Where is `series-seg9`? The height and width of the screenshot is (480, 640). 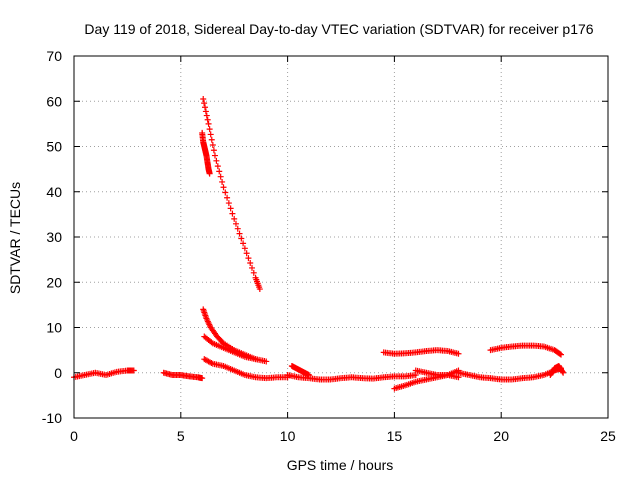 series-seg9 is located at coordinates (300, 370).